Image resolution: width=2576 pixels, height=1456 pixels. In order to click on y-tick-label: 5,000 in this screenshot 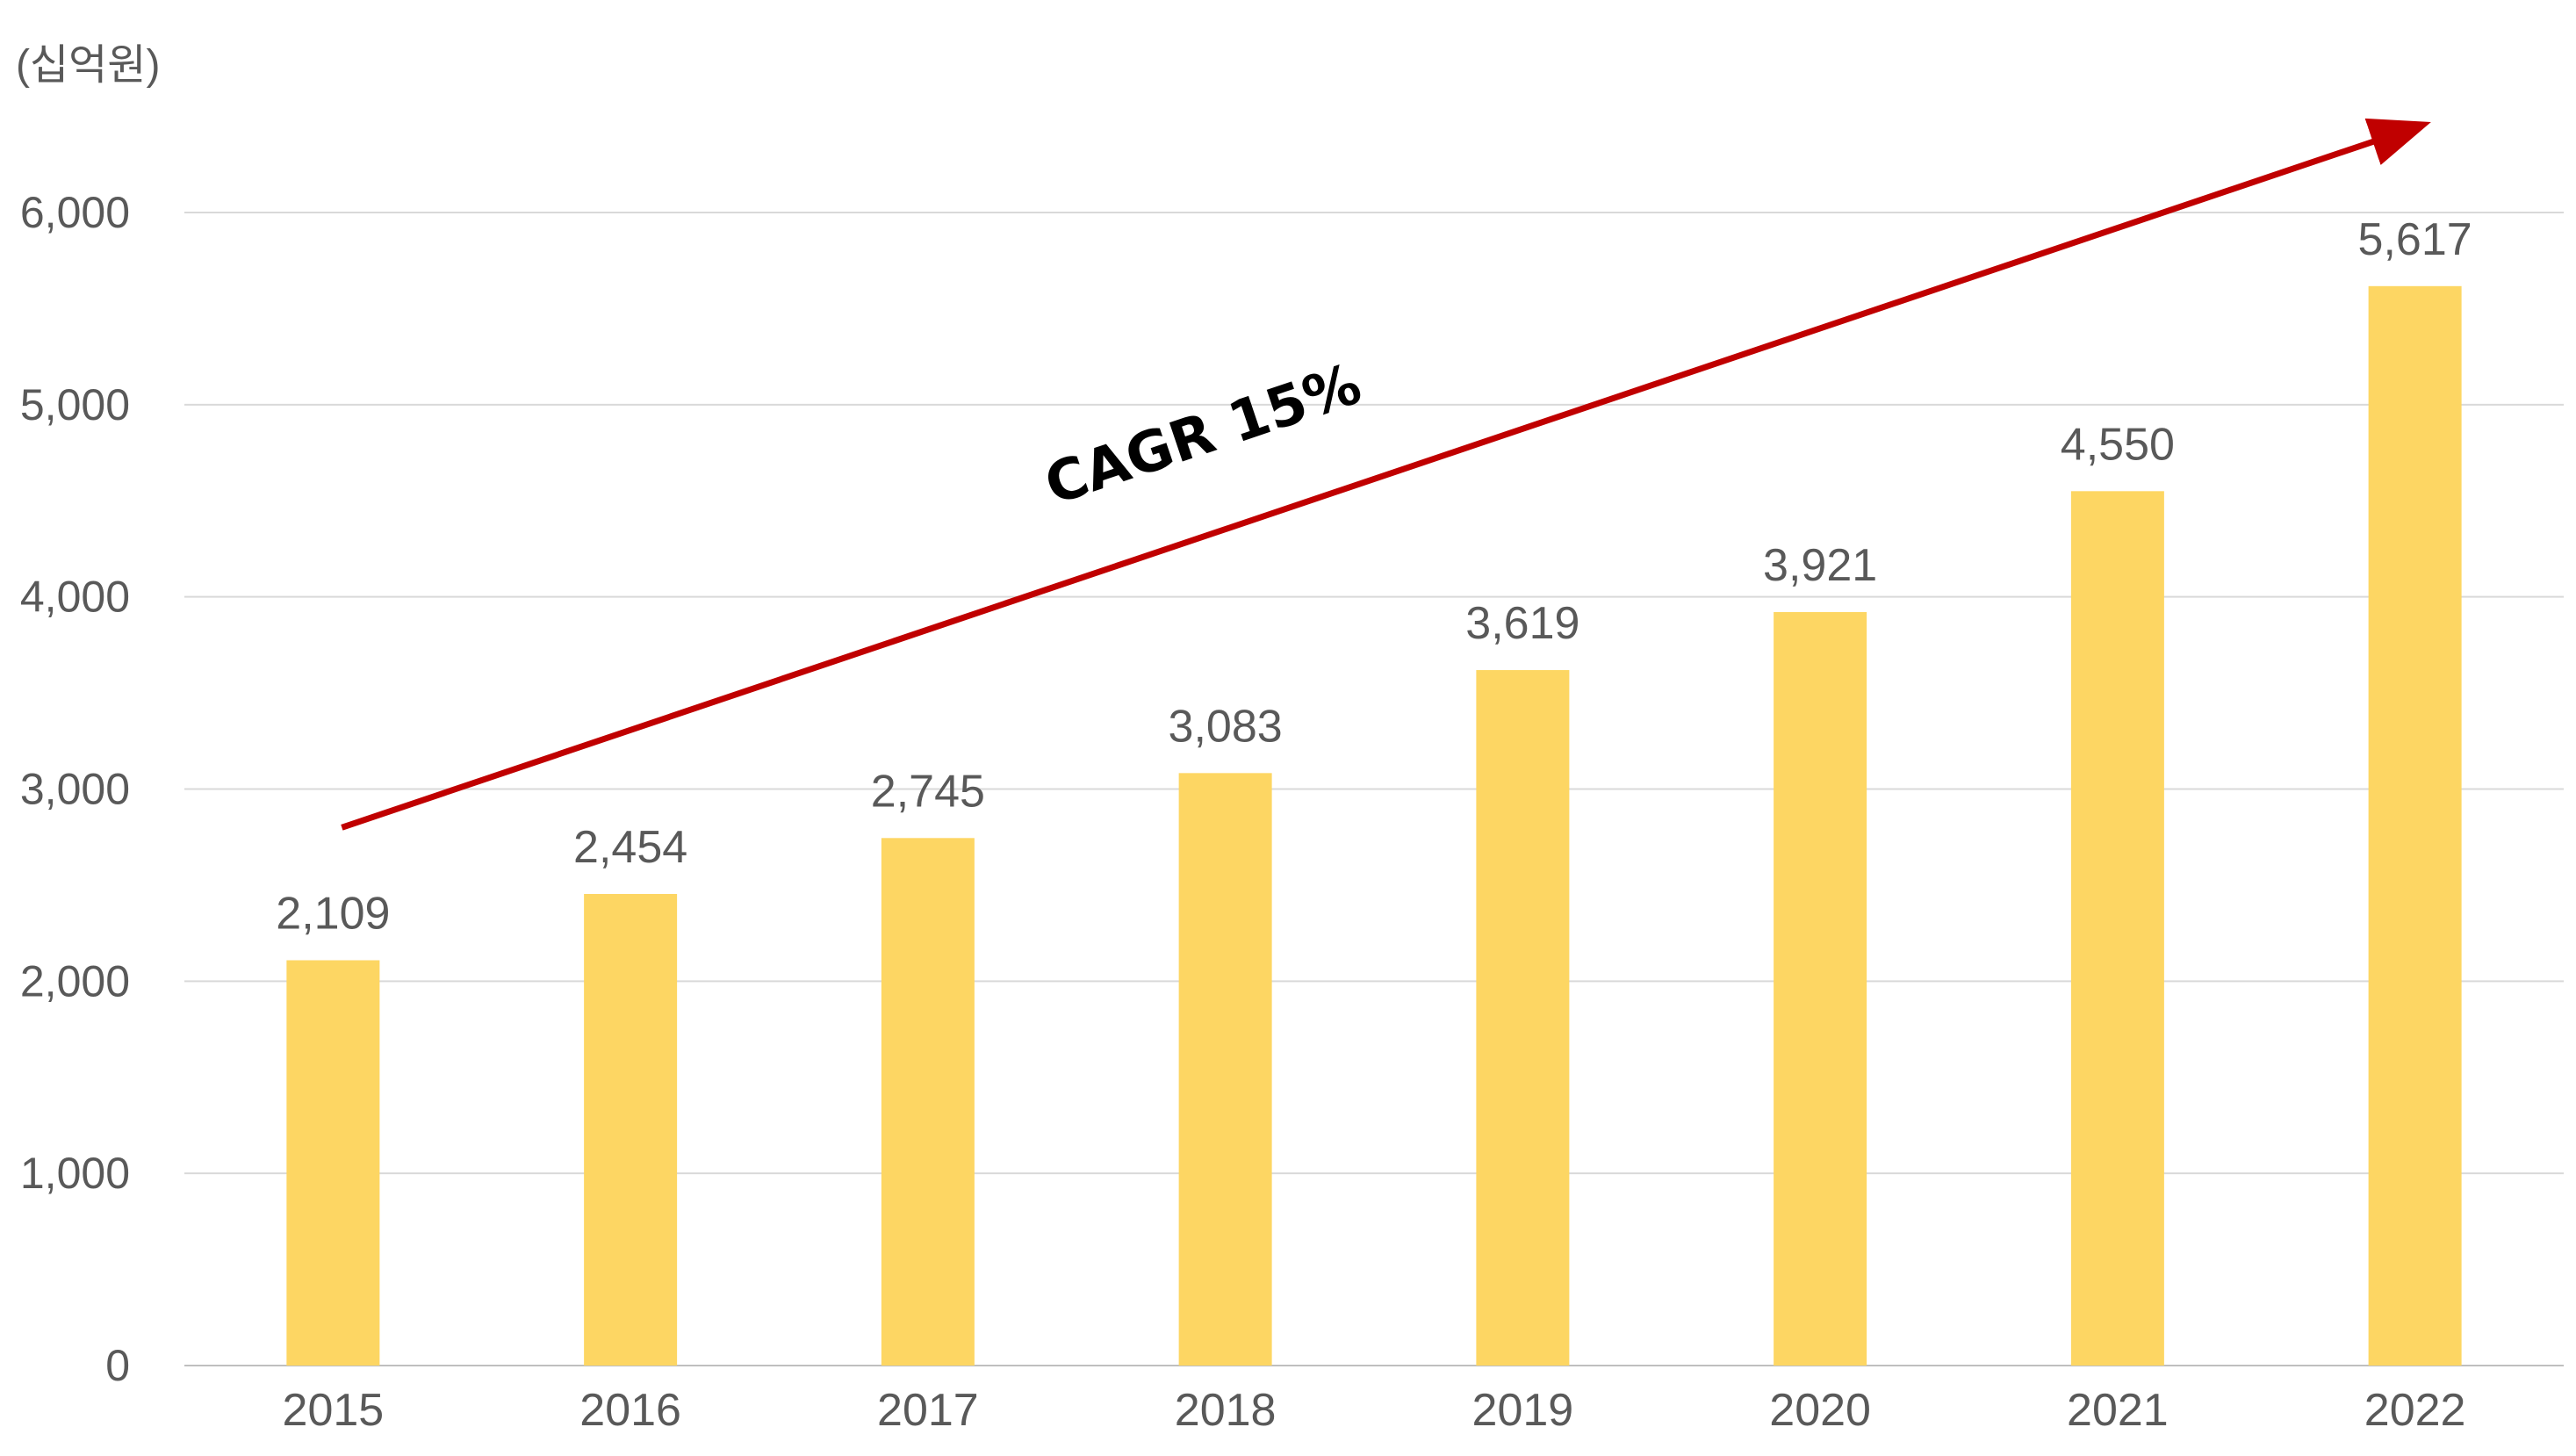, I will do `click(75, 404)`.